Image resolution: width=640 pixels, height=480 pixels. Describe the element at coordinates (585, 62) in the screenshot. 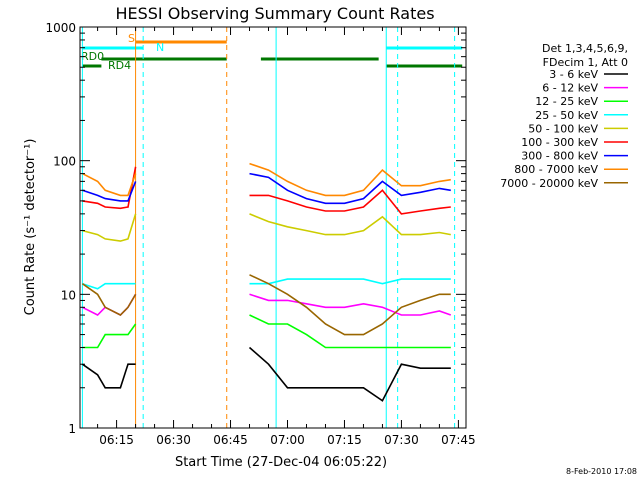

I see `legend-header: FDecim 1, Att 0` at that location.